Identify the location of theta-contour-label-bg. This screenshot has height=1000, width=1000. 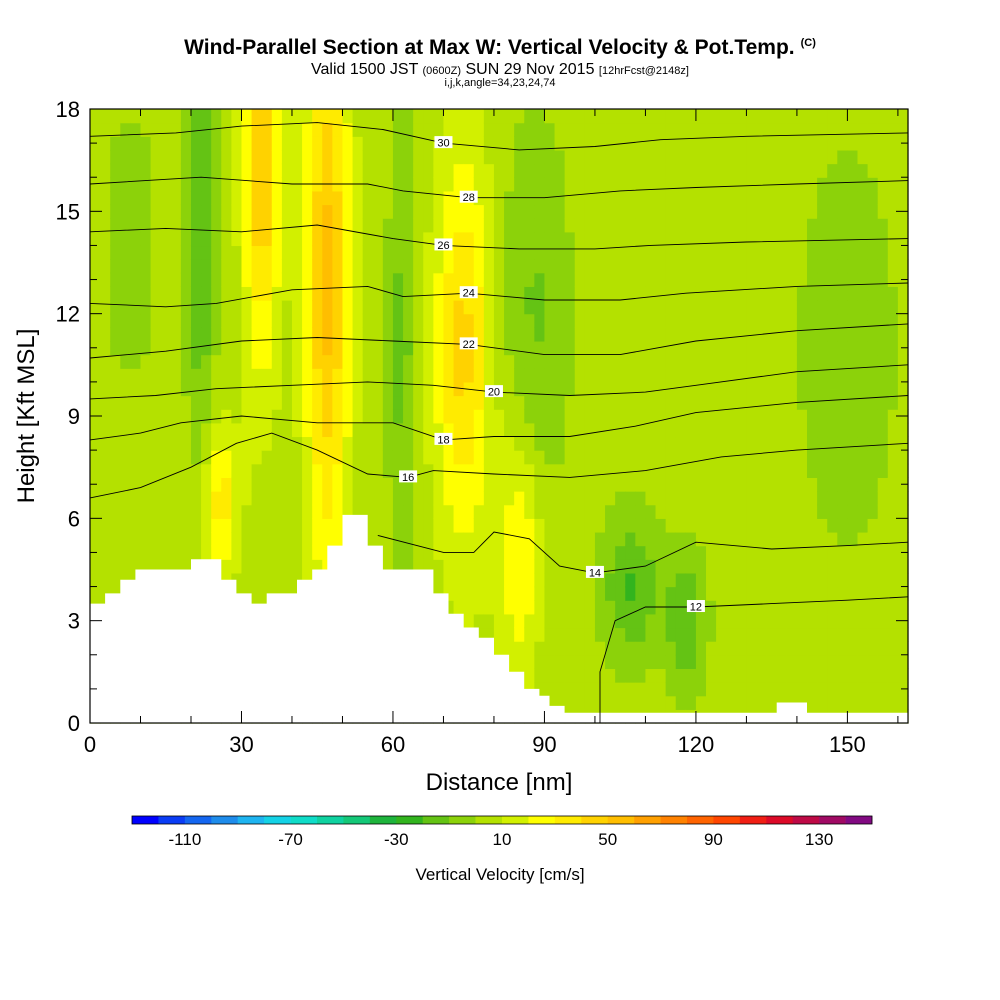
(493, 391).